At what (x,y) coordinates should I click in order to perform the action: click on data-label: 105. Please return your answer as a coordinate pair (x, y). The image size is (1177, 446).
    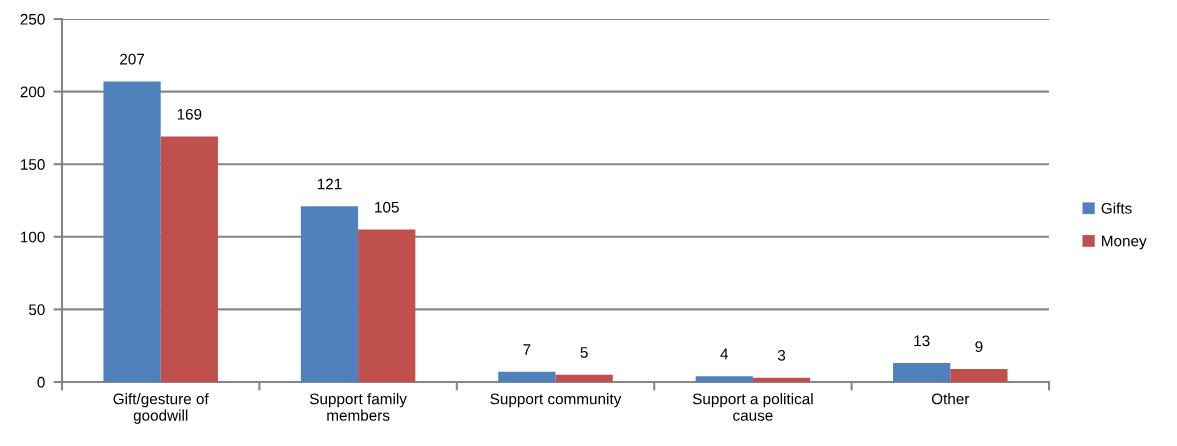
    Looking at the image, I should click on (387, 207).